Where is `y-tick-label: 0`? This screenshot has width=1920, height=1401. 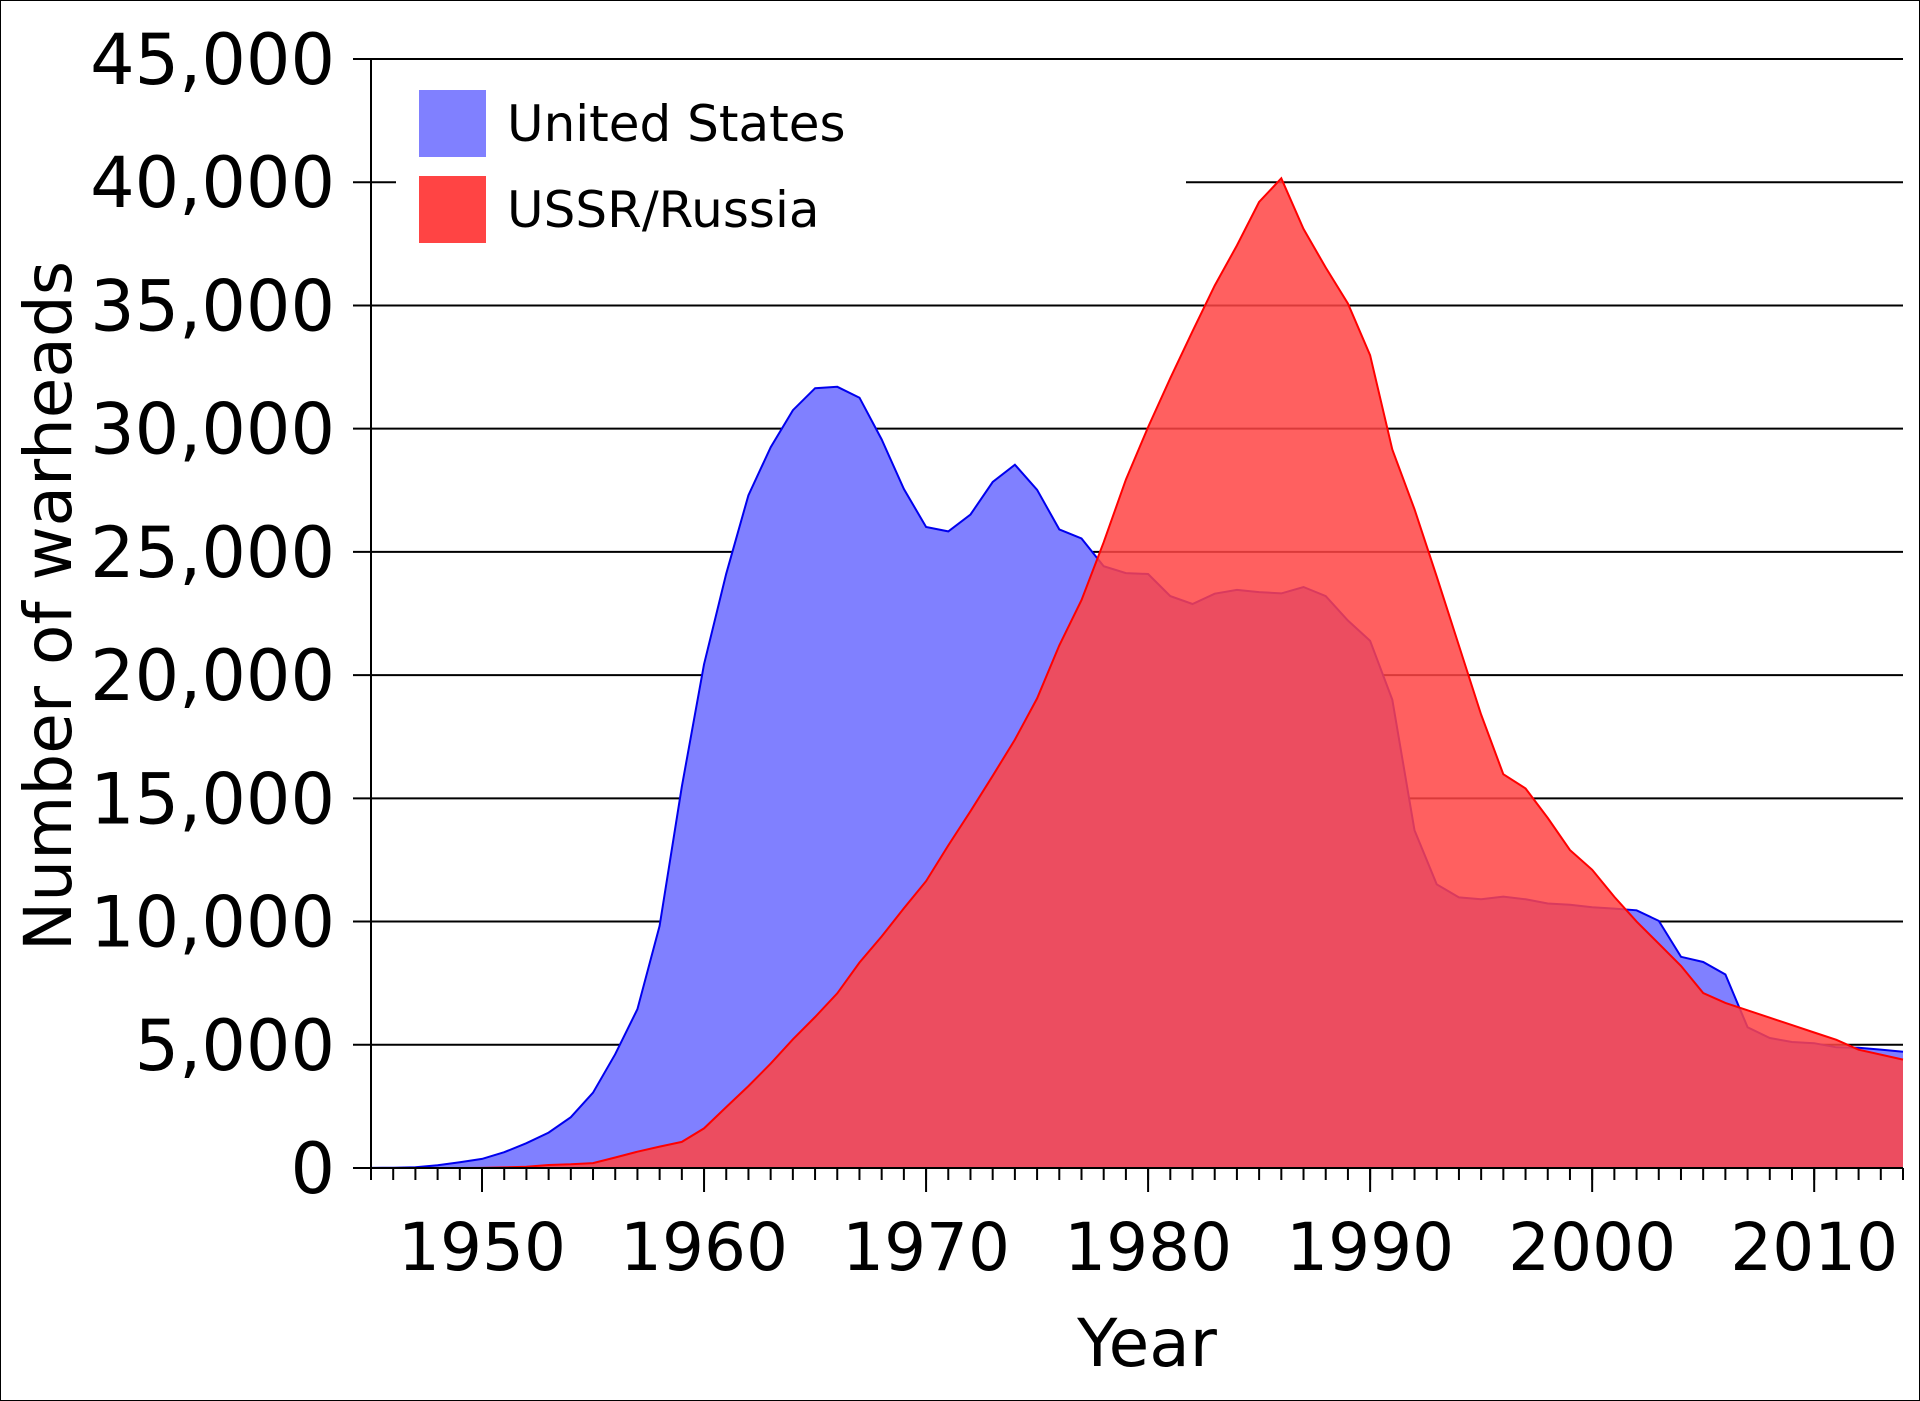 y-tick-label: 0 is located at coordinates (312, 1169).